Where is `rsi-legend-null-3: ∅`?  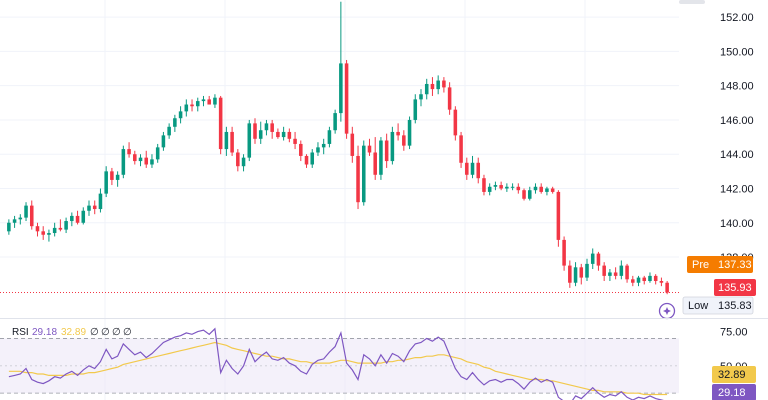 rsi-legend-null-3: ∅ is located at coordinates (116, 332).